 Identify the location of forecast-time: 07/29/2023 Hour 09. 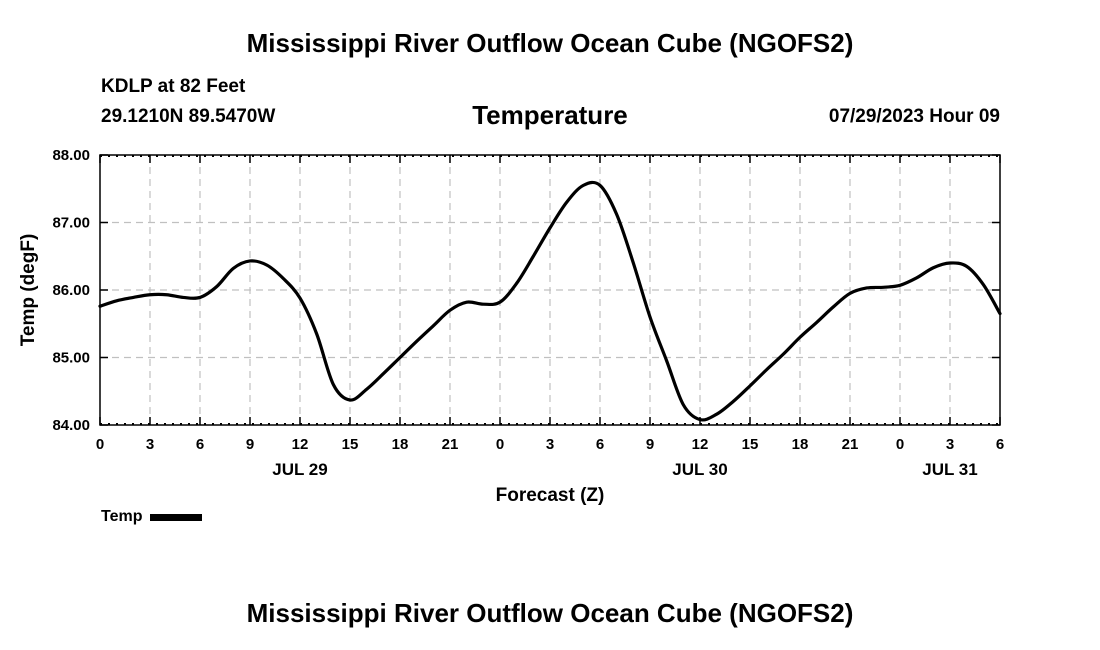
(914, 116).